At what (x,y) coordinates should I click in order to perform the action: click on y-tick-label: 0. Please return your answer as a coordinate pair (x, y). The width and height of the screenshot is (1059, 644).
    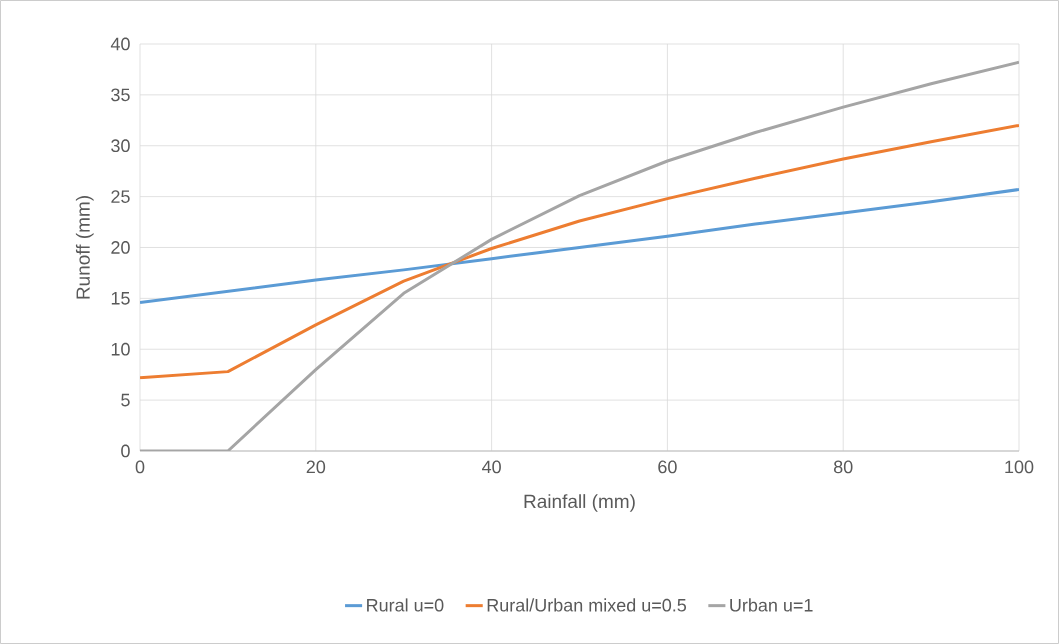
    Looking at the image, I should click on (125, 451).